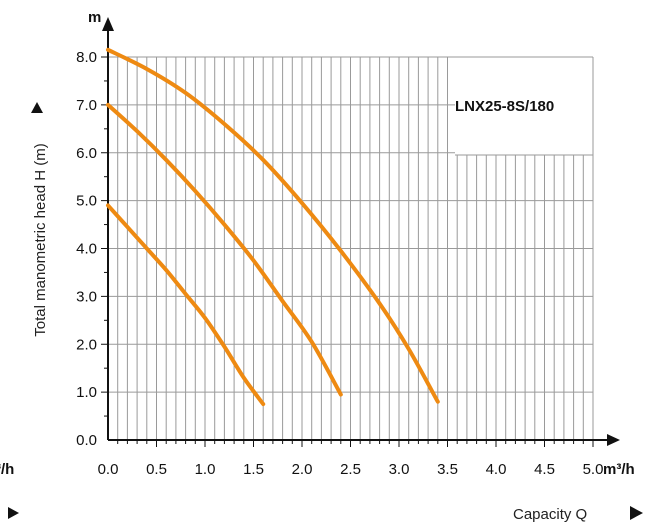 The height and width of the screenshot is (525, 647). What do you see at coordinates (636, 513) in the screenshot?
I see `x-axis-title-arrow` at bounding box center [636, 513].